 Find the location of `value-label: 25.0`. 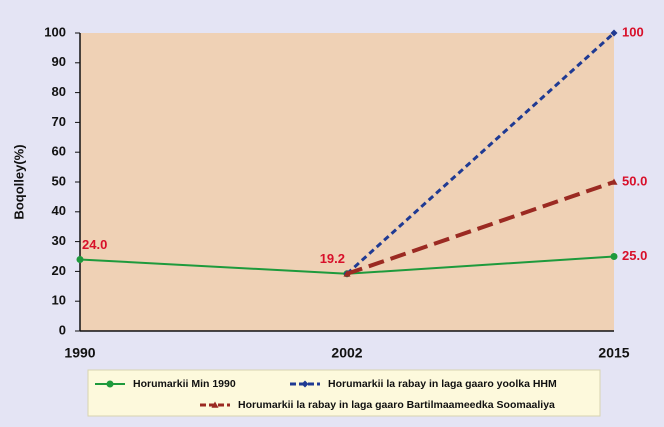

value-label: 25.0 is located at coordinates (634, 255).